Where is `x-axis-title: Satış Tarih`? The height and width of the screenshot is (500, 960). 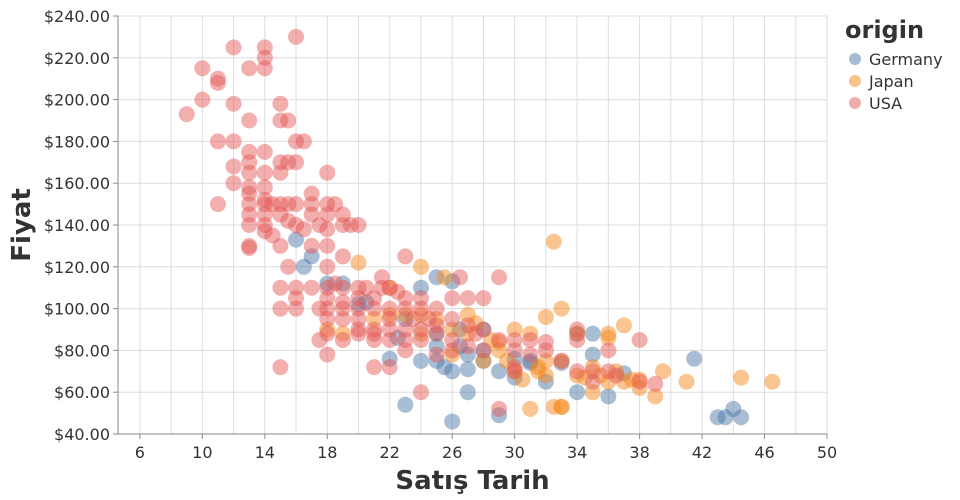
x-axis-title: Satış Tarih is located at coordinates (472, 481).